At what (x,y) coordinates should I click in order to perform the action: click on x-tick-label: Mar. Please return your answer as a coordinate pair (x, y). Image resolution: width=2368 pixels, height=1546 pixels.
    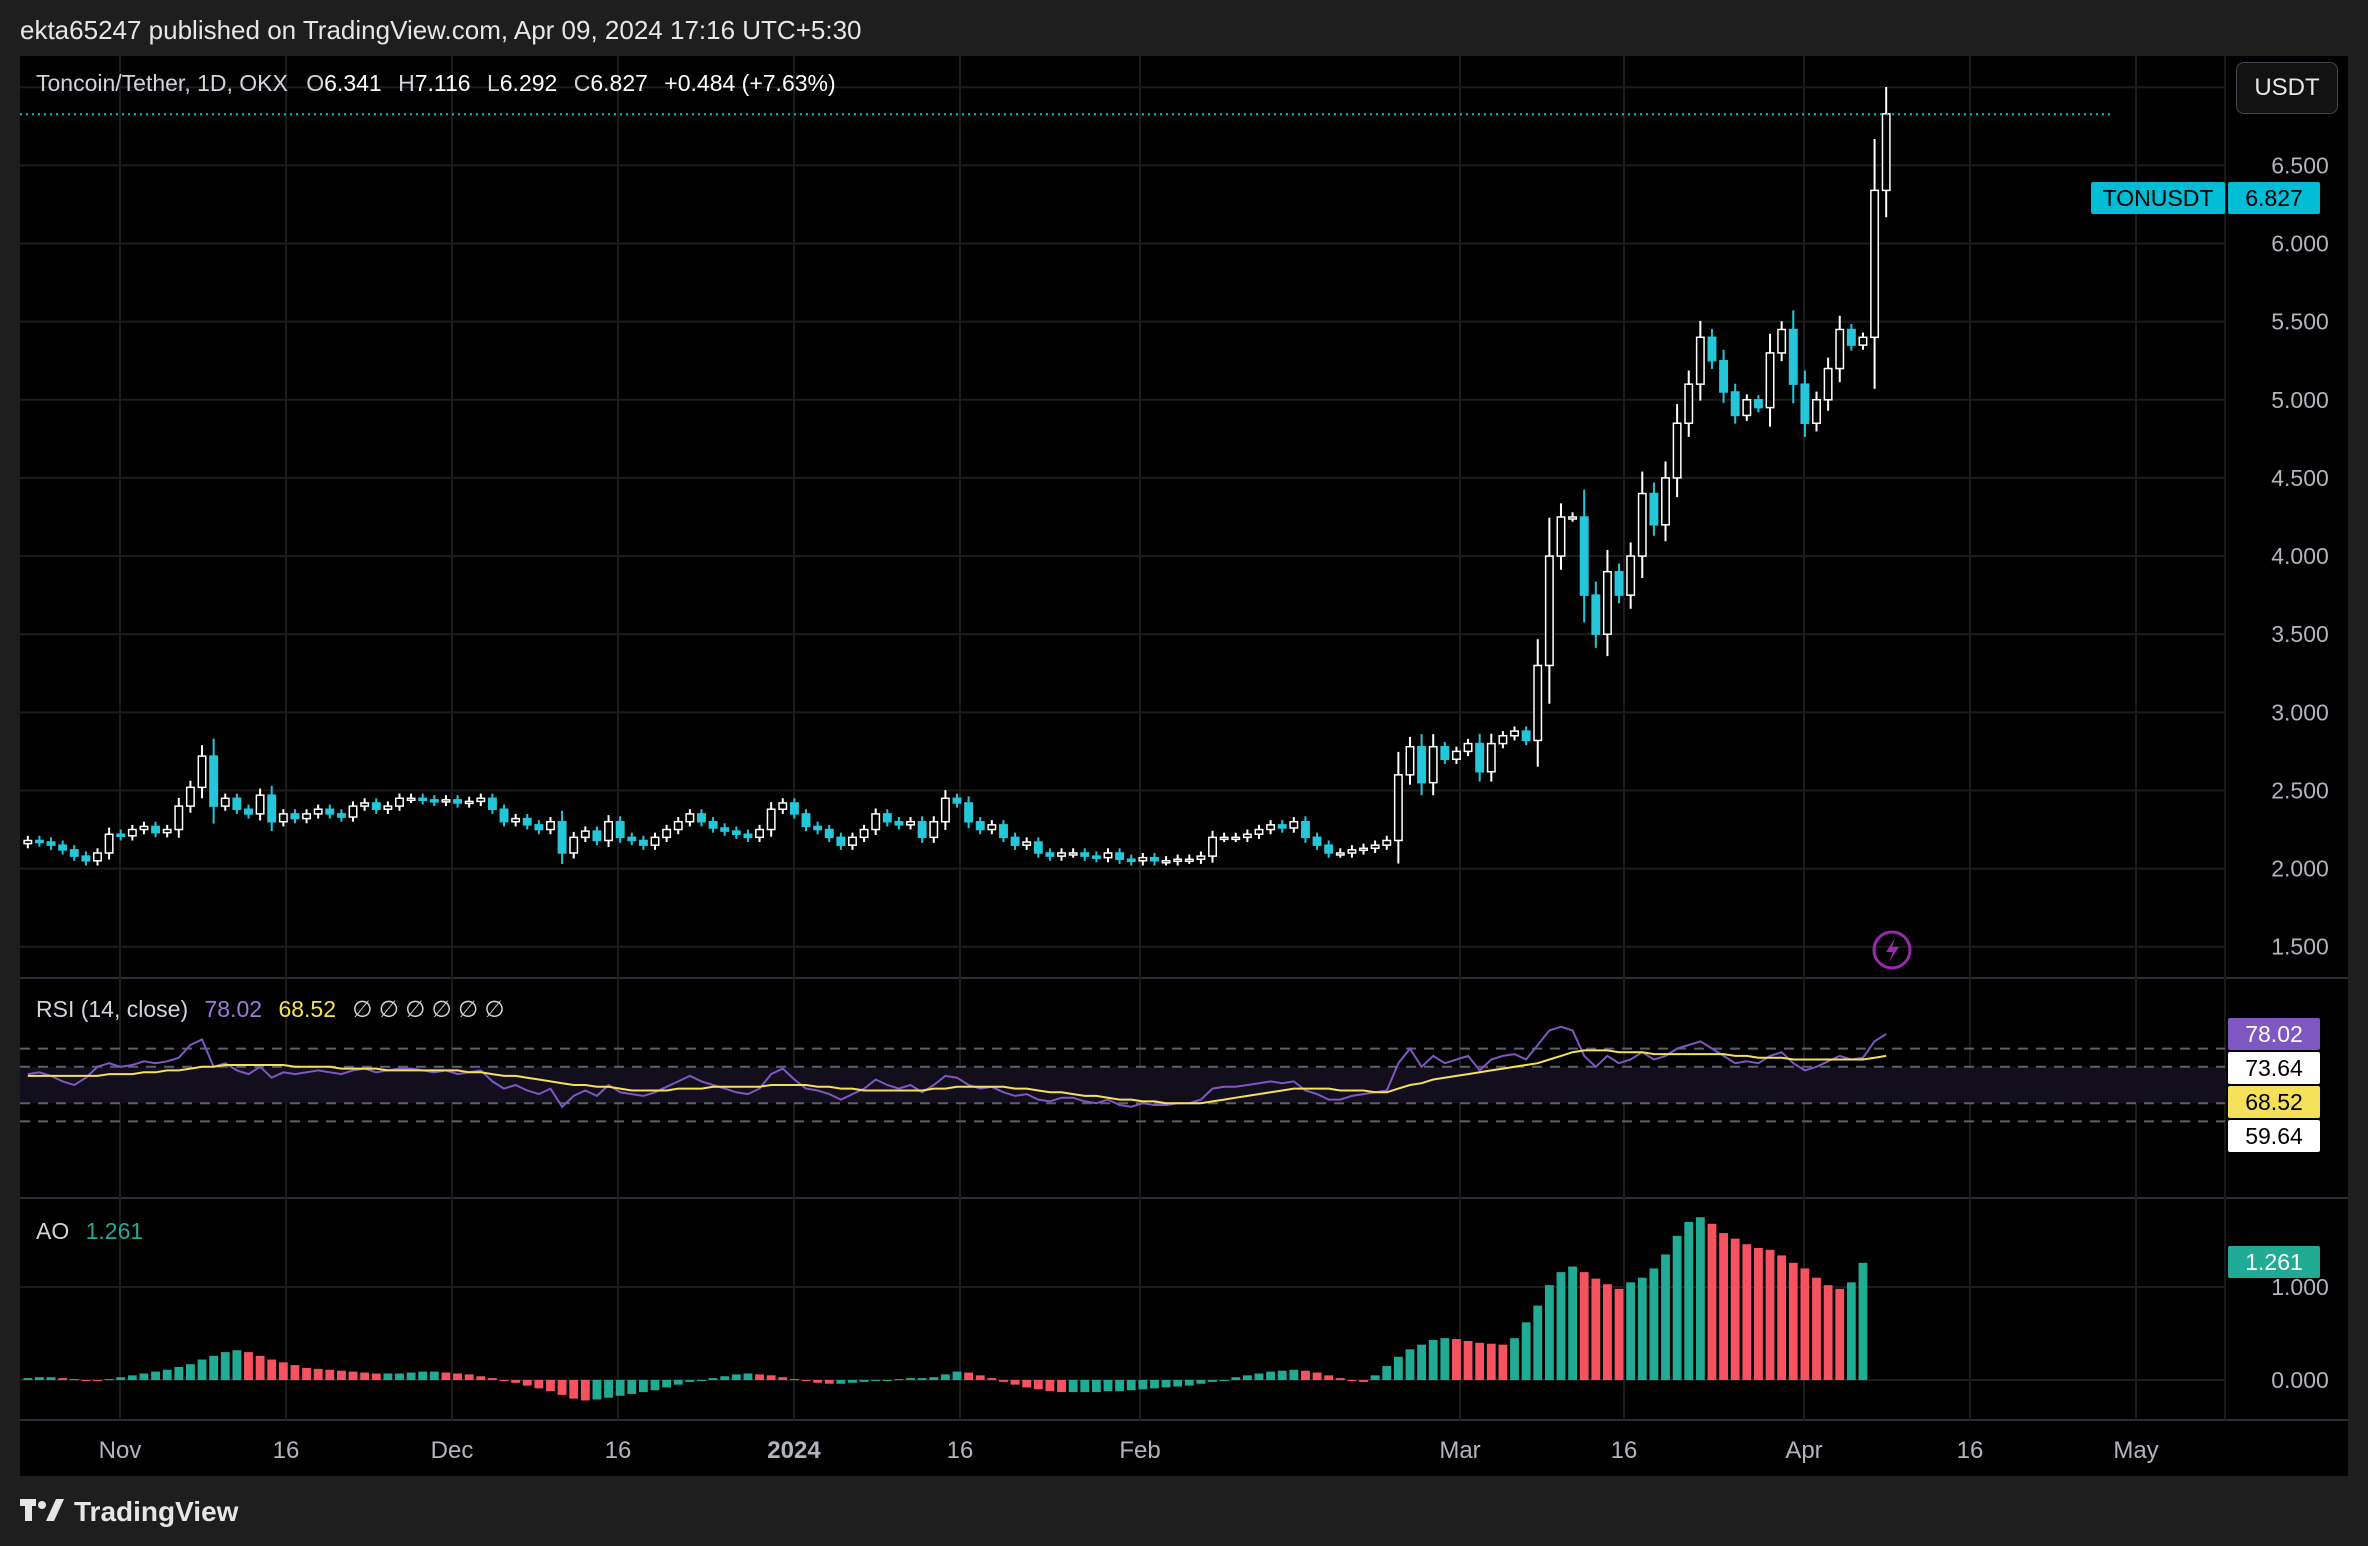
    Looking at the image, I should click on (1459, 1450).